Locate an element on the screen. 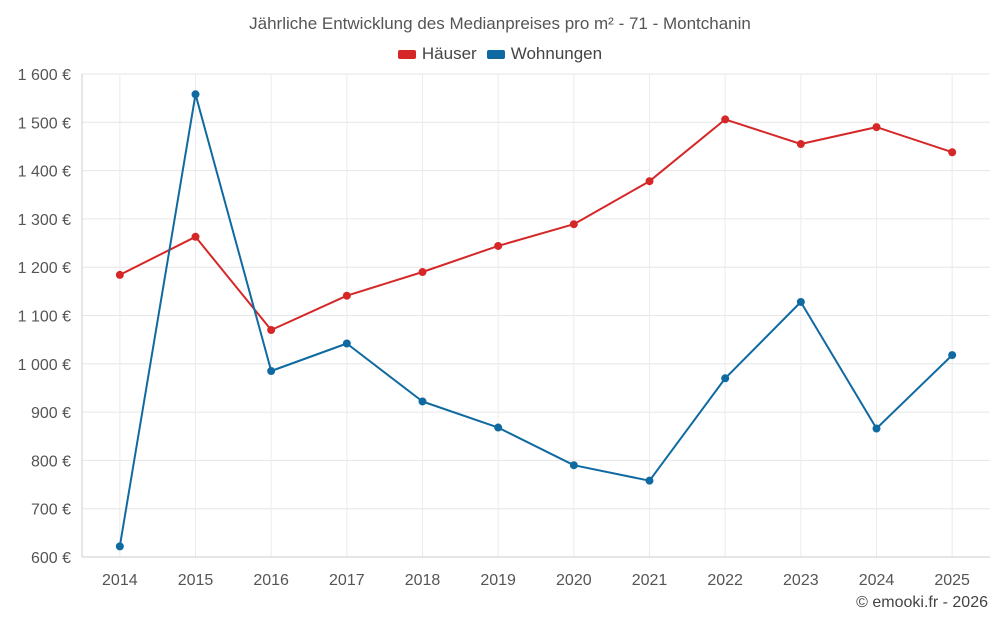  x-tick-label: 2016 is located at coordinates (271, 580).